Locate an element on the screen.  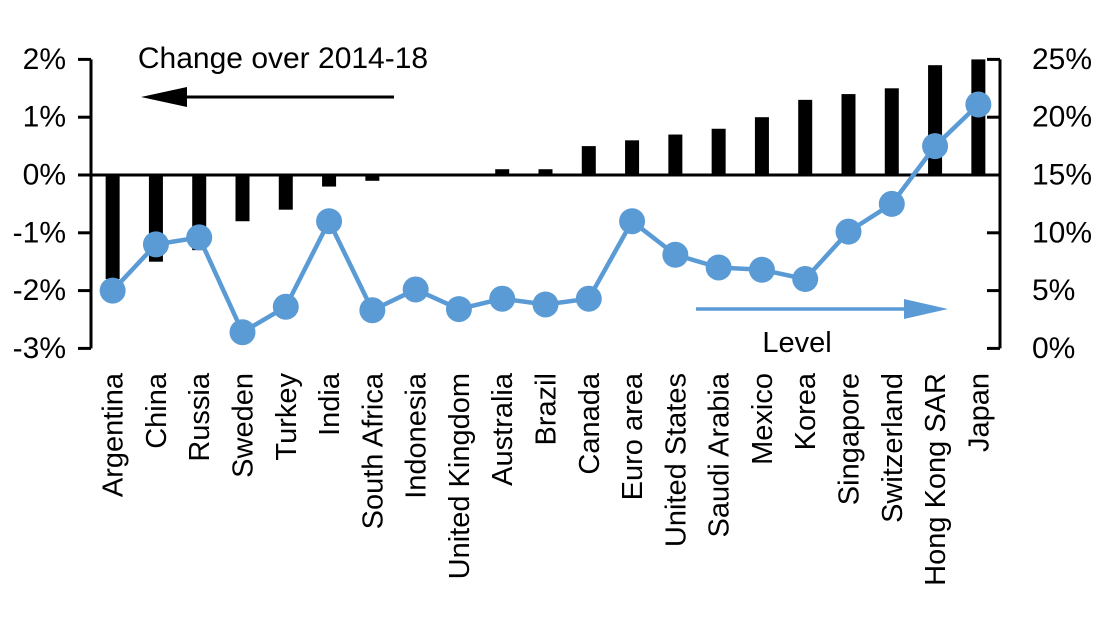
level-marker-argentina is located at coordinates (112, 290).